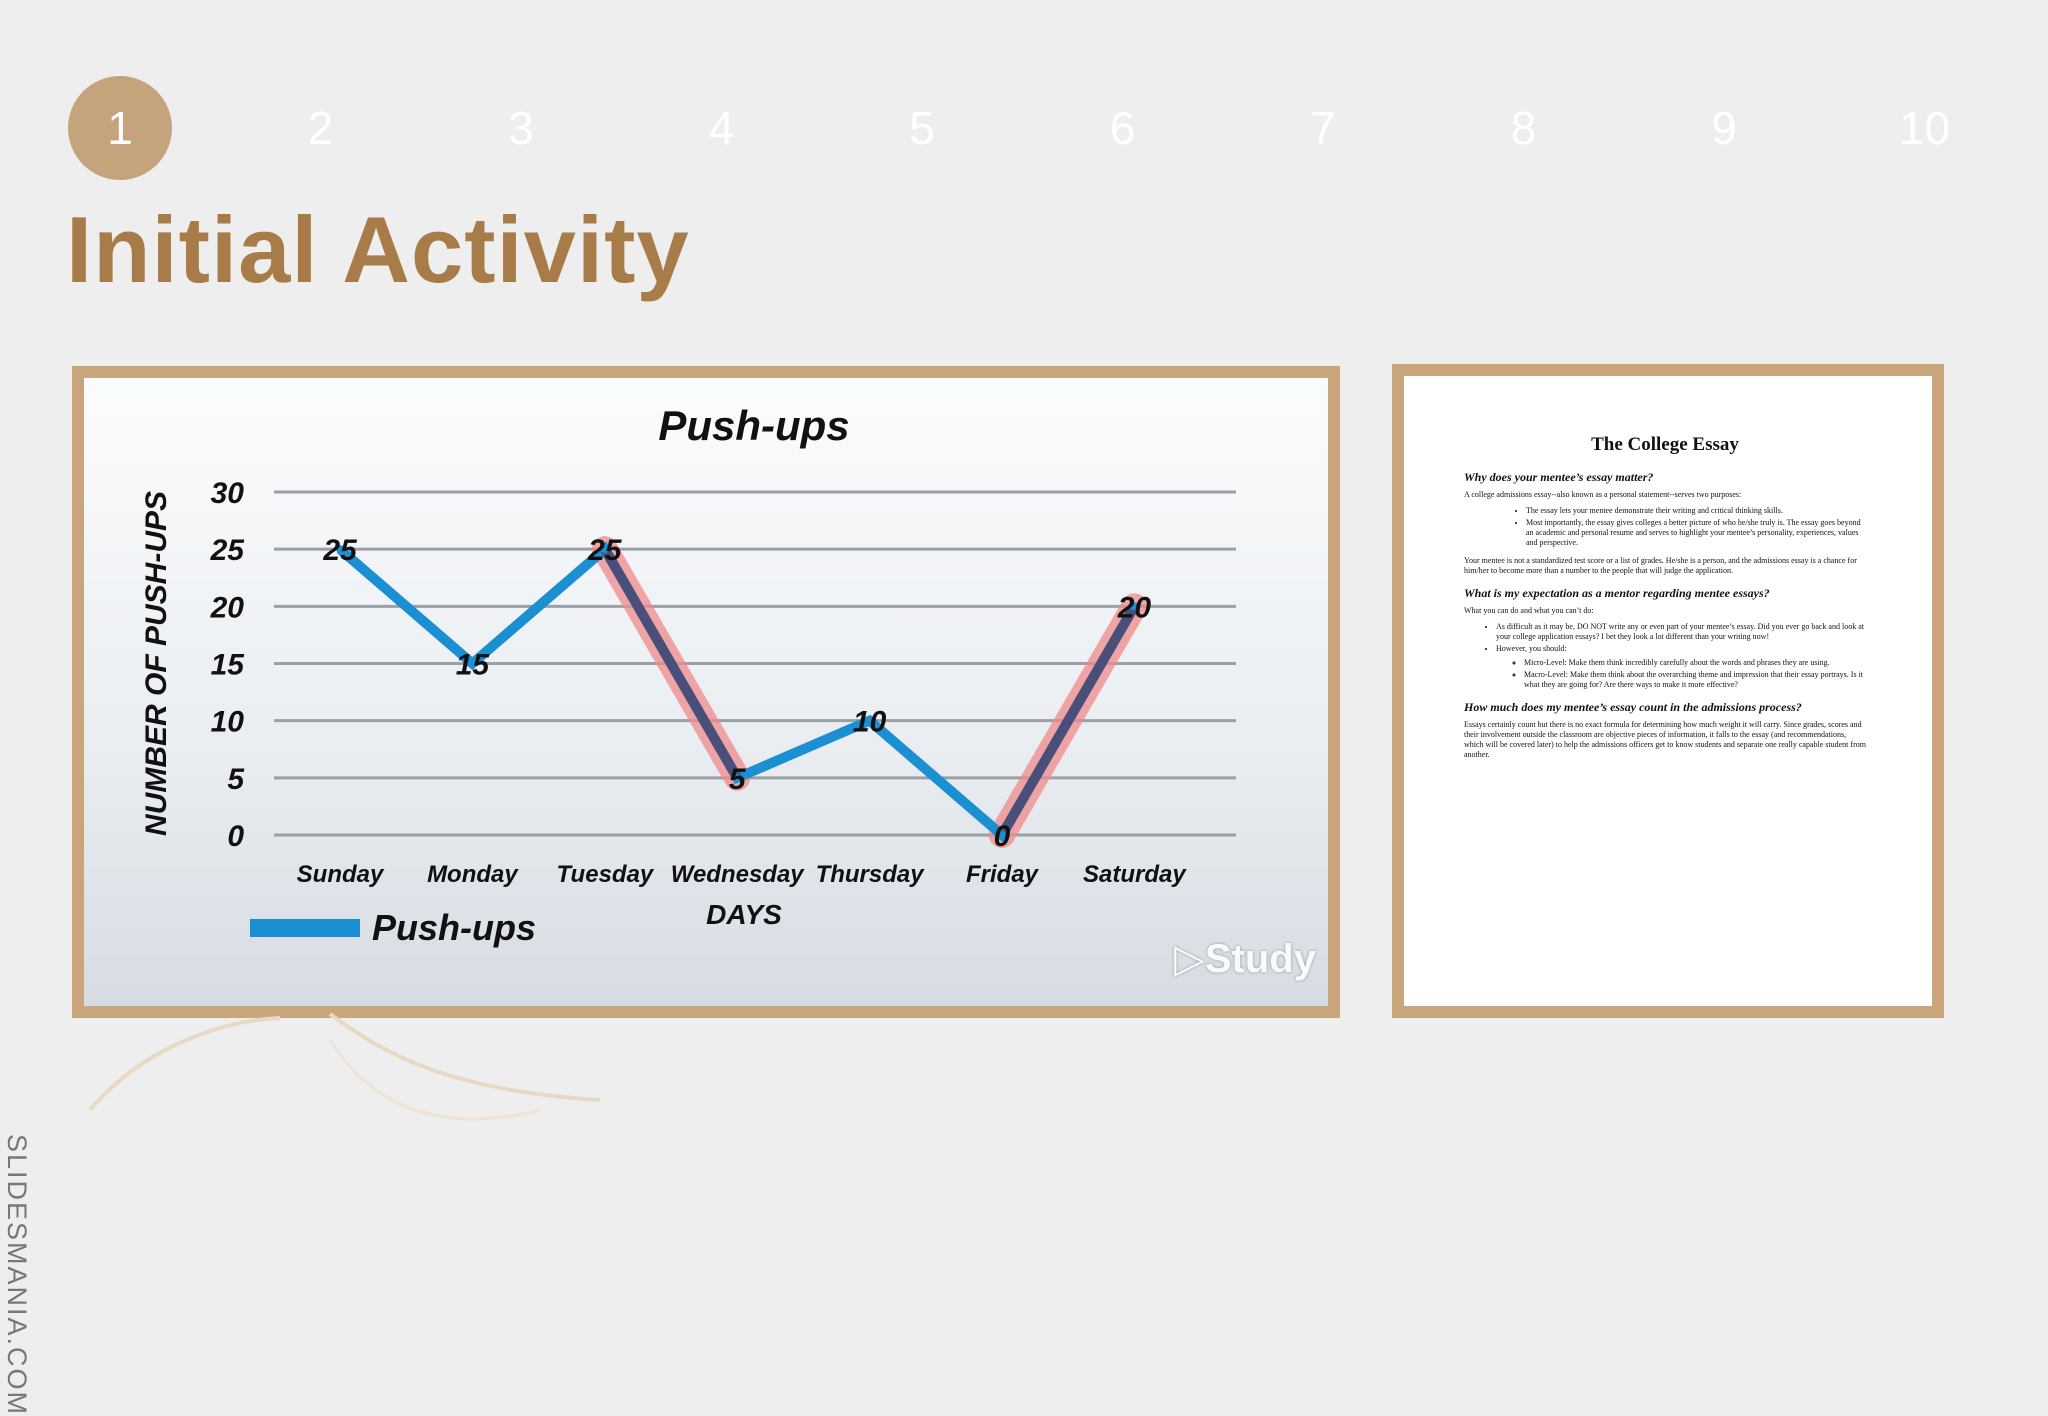 This screenshot has height=1416, width=2048. Describe the element at coordinates (1135, 874) in the screenshot. I see `x-tick-label: Saturday` at that location.